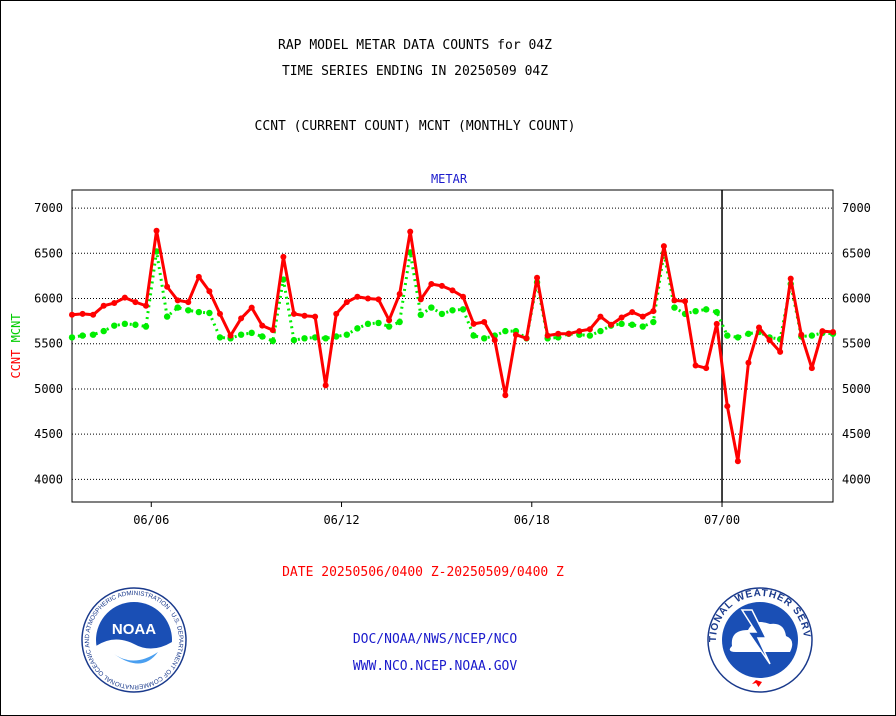 Image resolution: width=896 pixels, height=716 pixels. What do you see at coordinates (856, 299) in the screenshot?
I see `y-tick-label-right: 6000` at bounding box center [856, 299].